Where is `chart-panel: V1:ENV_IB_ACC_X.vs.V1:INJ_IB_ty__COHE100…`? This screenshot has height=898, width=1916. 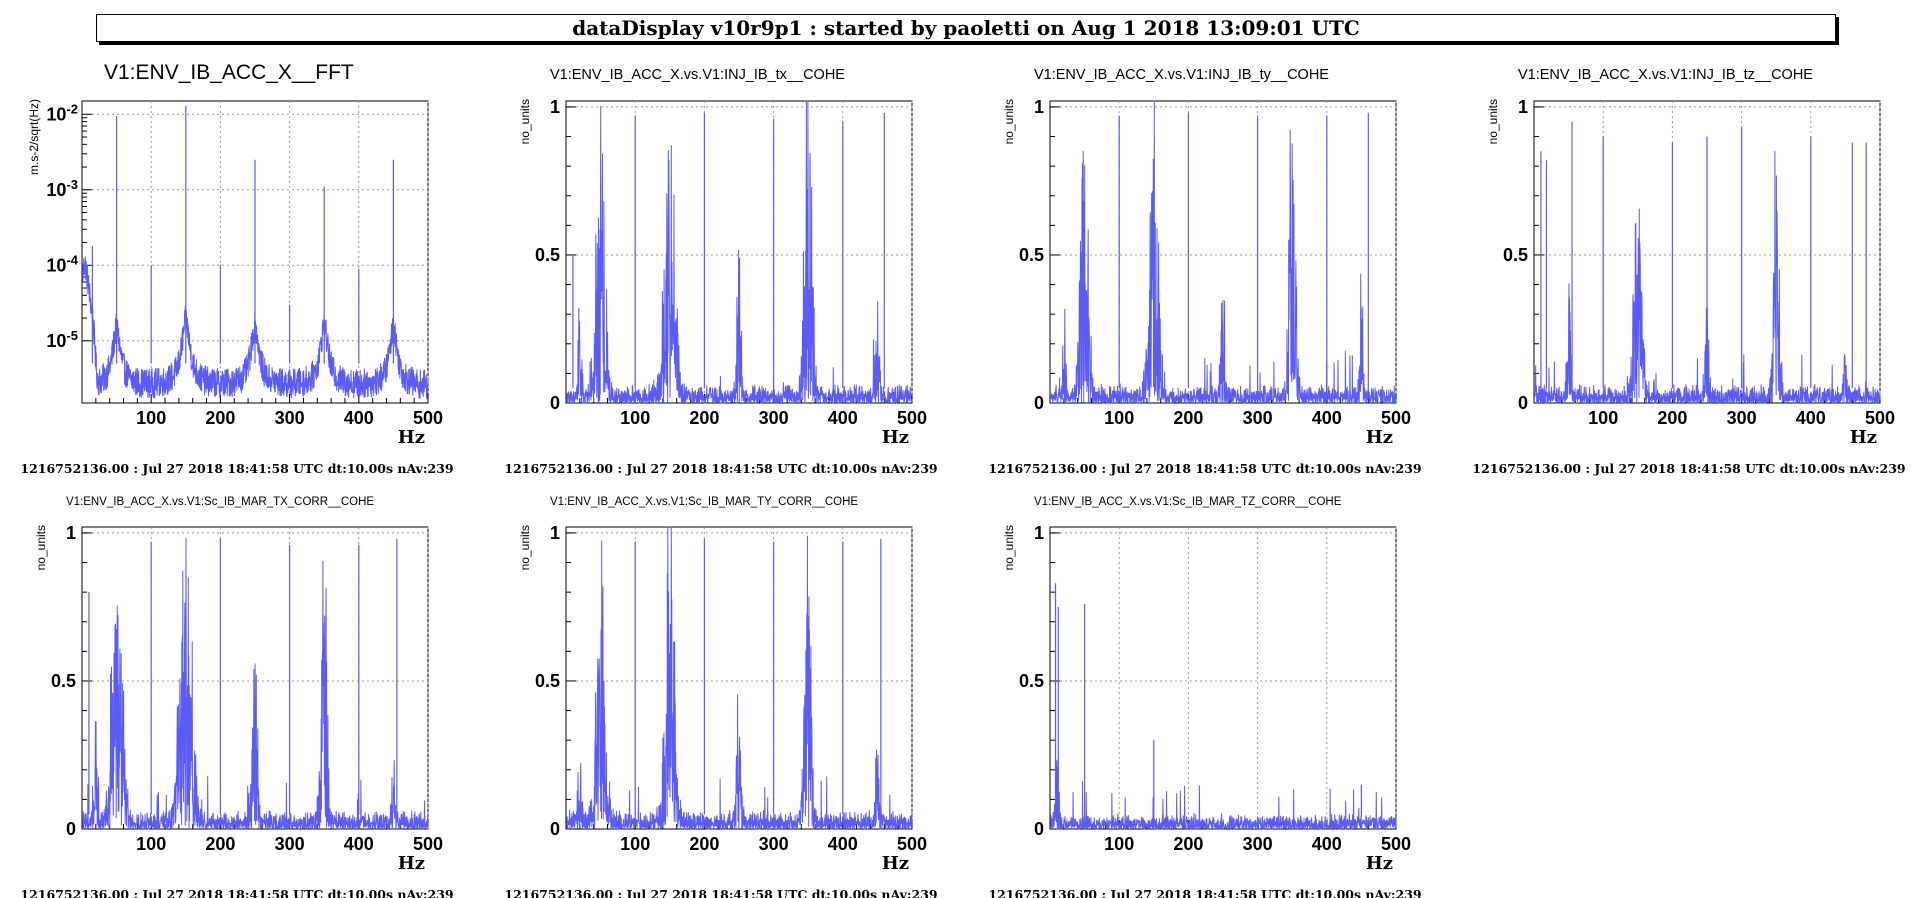
chart-panel: V1:ENV_IB_ACC_X.vs.V1:INJ_IB_ty__COHE100… is located at coordinates (1204, 271).